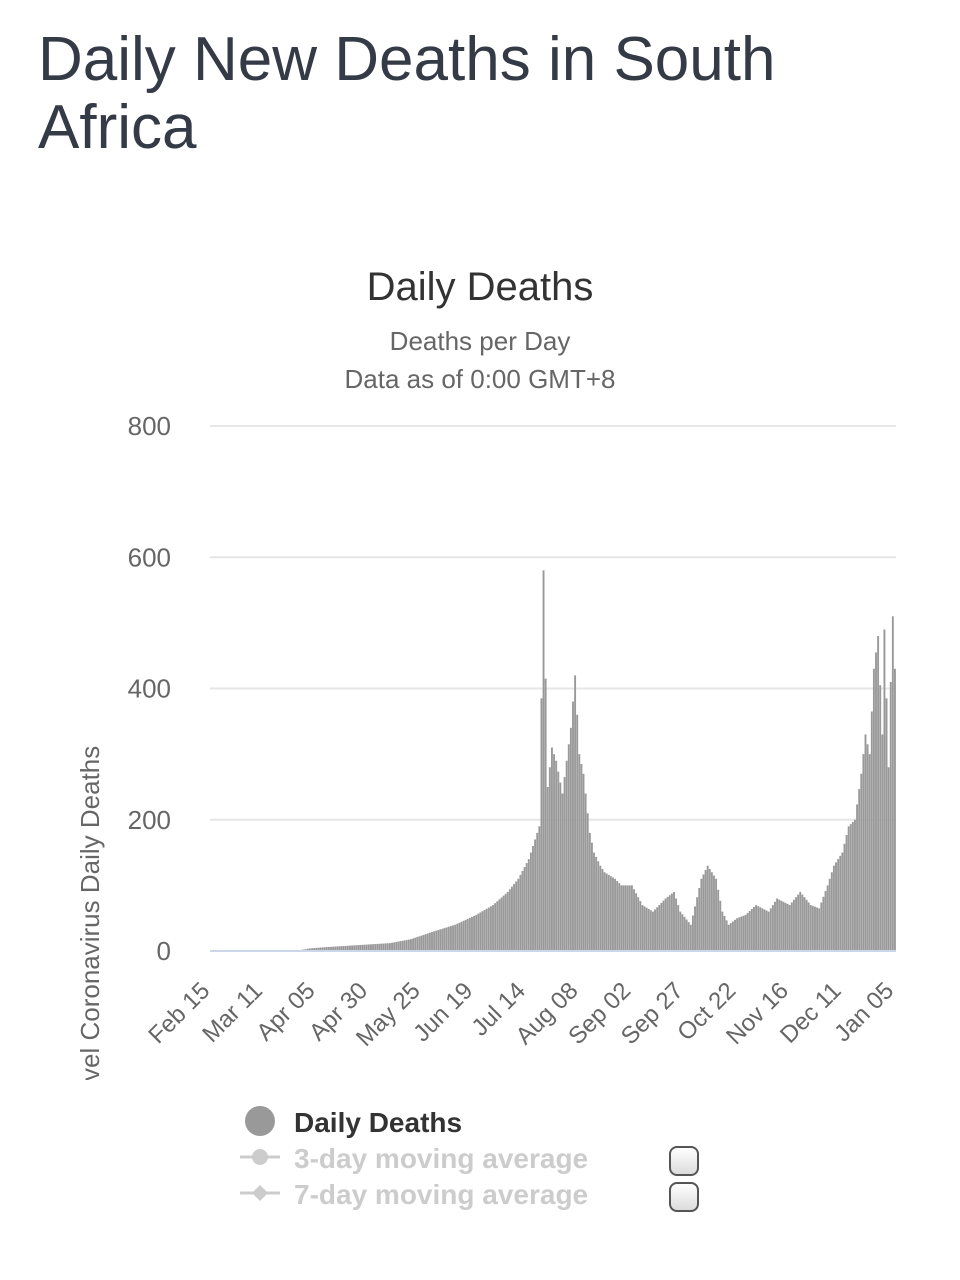 Image resolution: width=960 pixels, height=1280 pixels. I want to click on toggle-7-day-average-checkbox, so click(684, 1197).